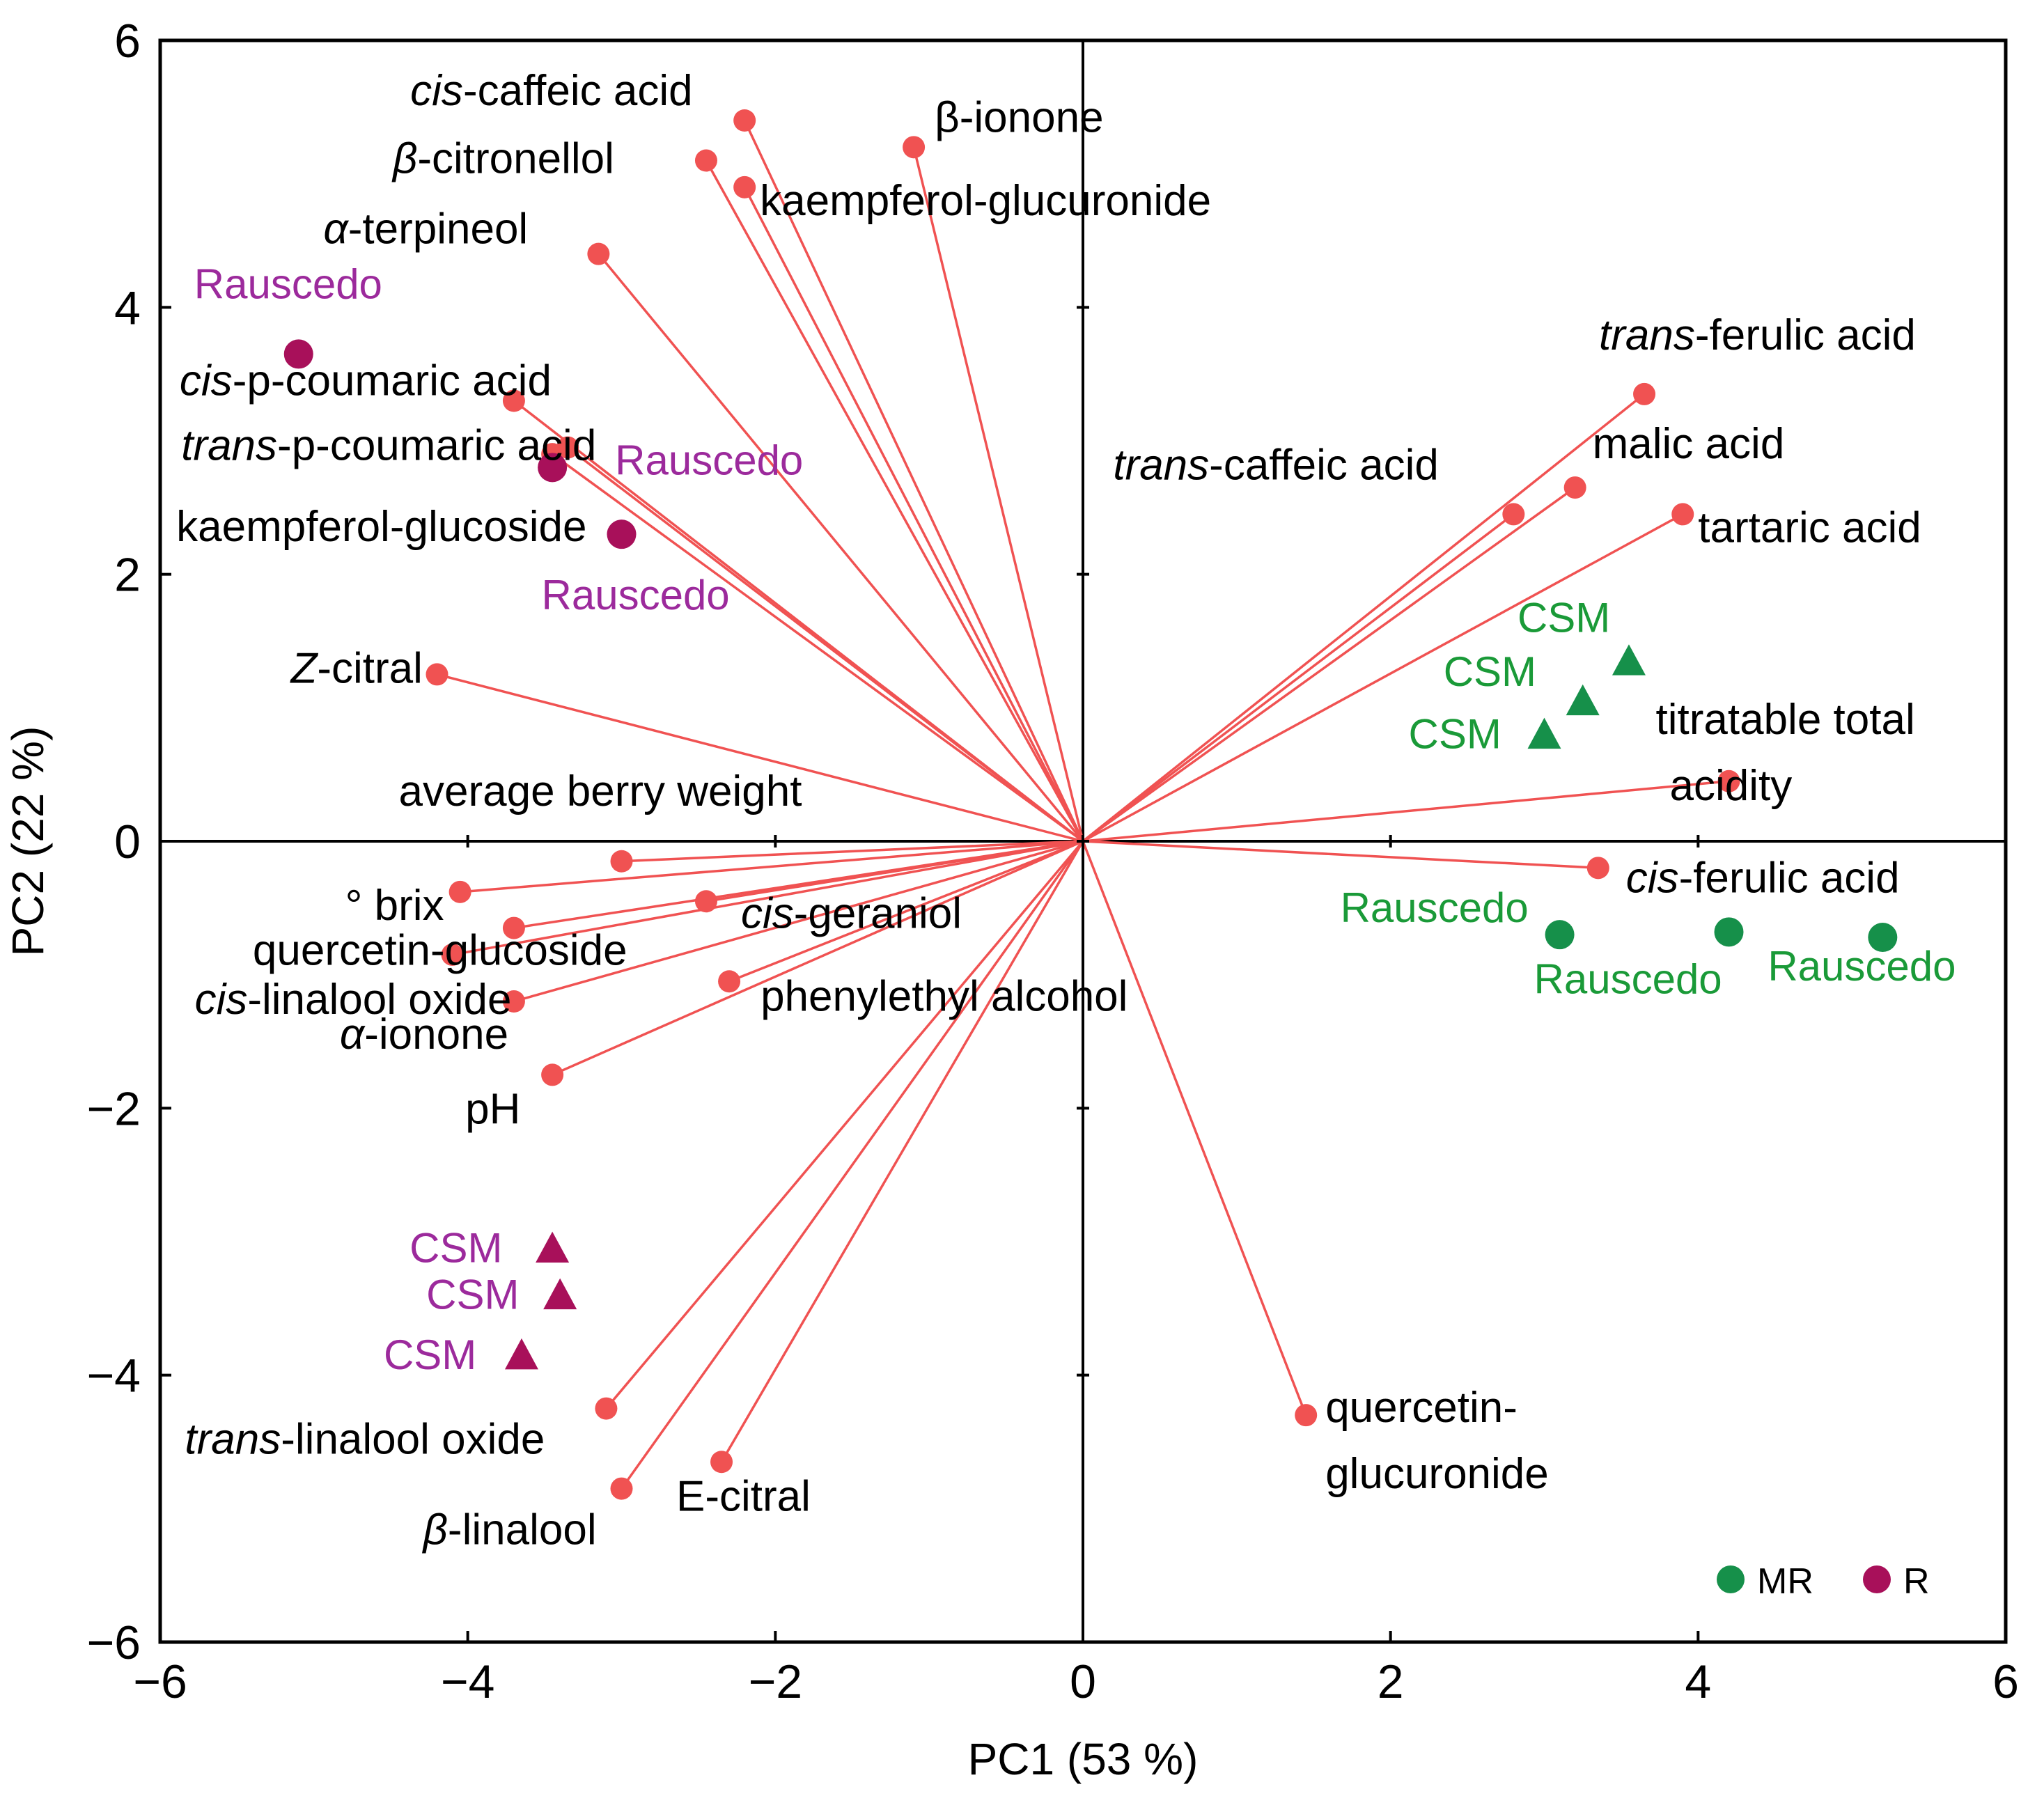 The width and height of the screenshot is (2044, 1812). Describe the element at coordinates (1809, 527) in the screenshot. I see `loading-label: tartaric acid` at that location.